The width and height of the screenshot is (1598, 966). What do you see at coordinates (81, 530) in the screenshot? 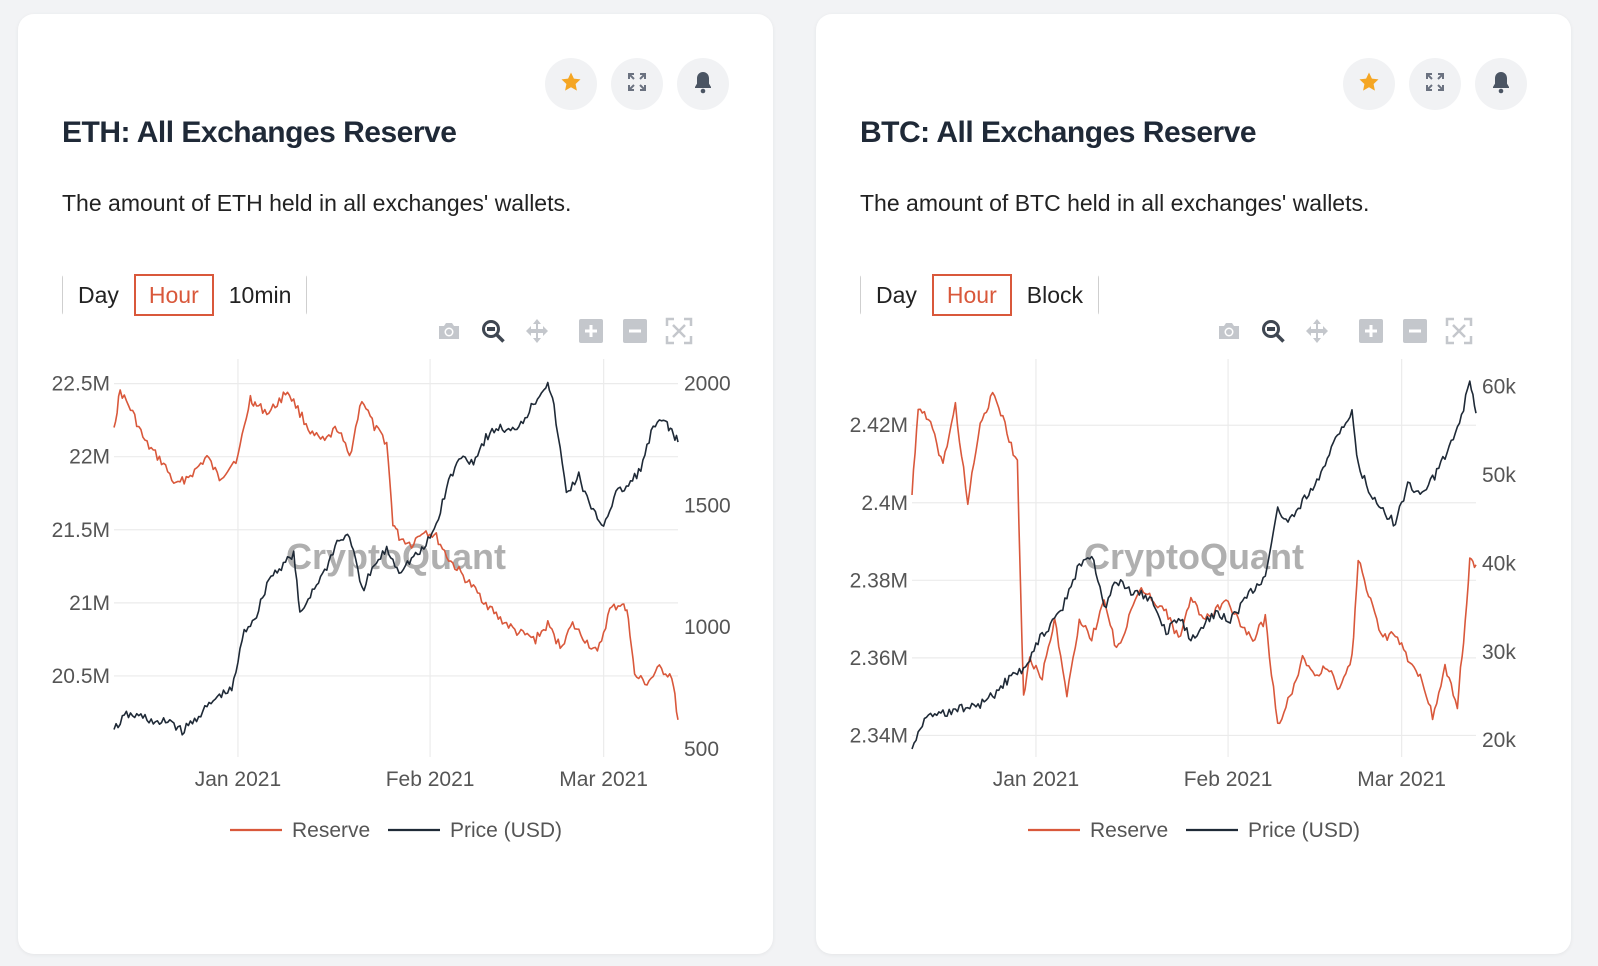
I see `y-left-tick-label: 21.5M` at bounding box center [81, 530].